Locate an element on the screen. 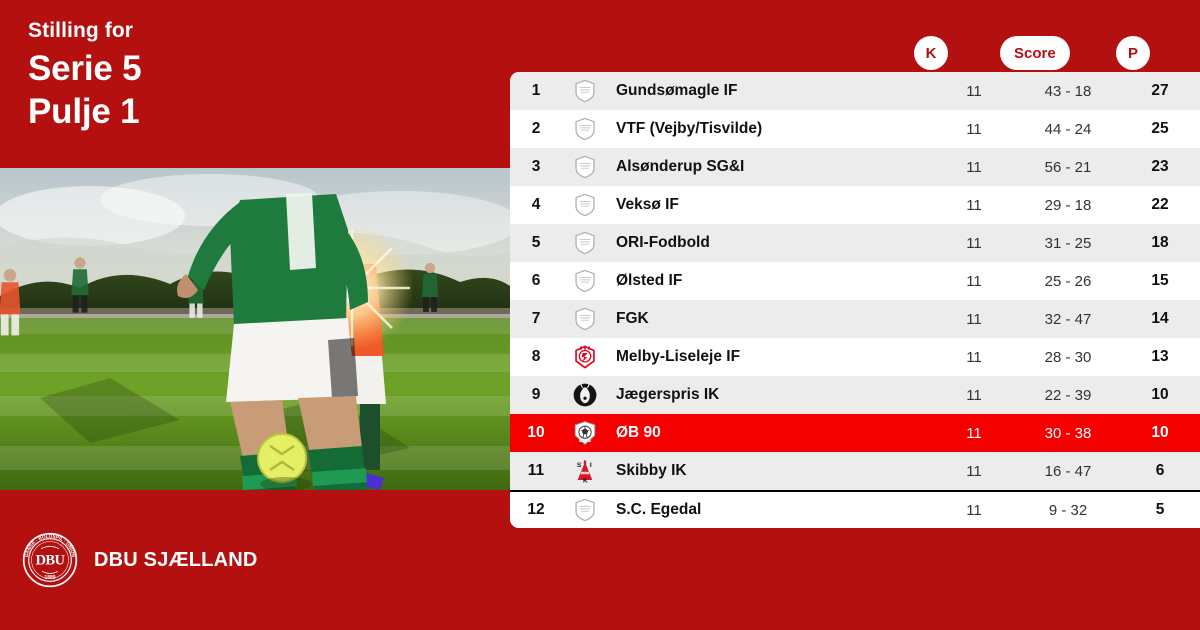 The height and width of the screenshot is (630, 1200). row-position: 3 is located at coordinates (536, 166).